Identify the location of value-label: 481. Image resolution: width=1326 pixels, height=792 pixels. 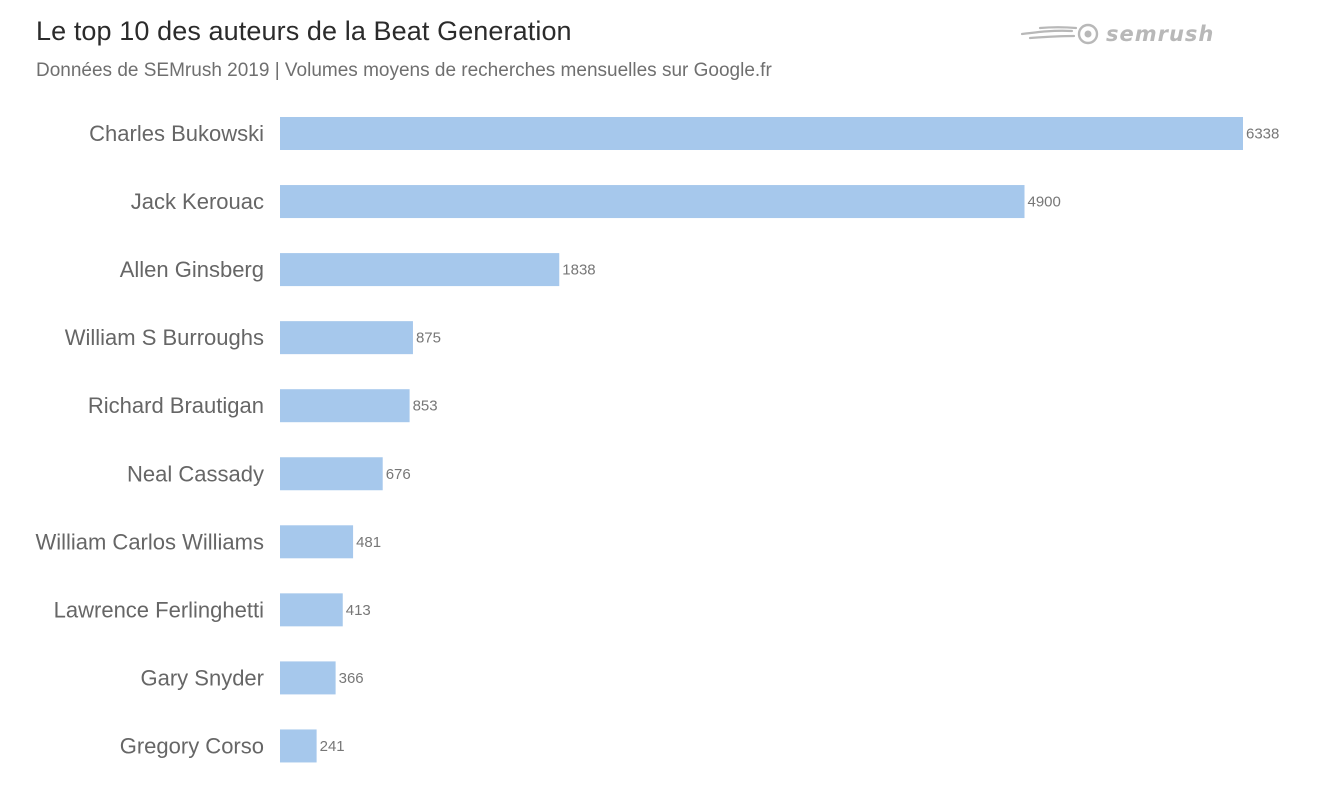
(368, 542).